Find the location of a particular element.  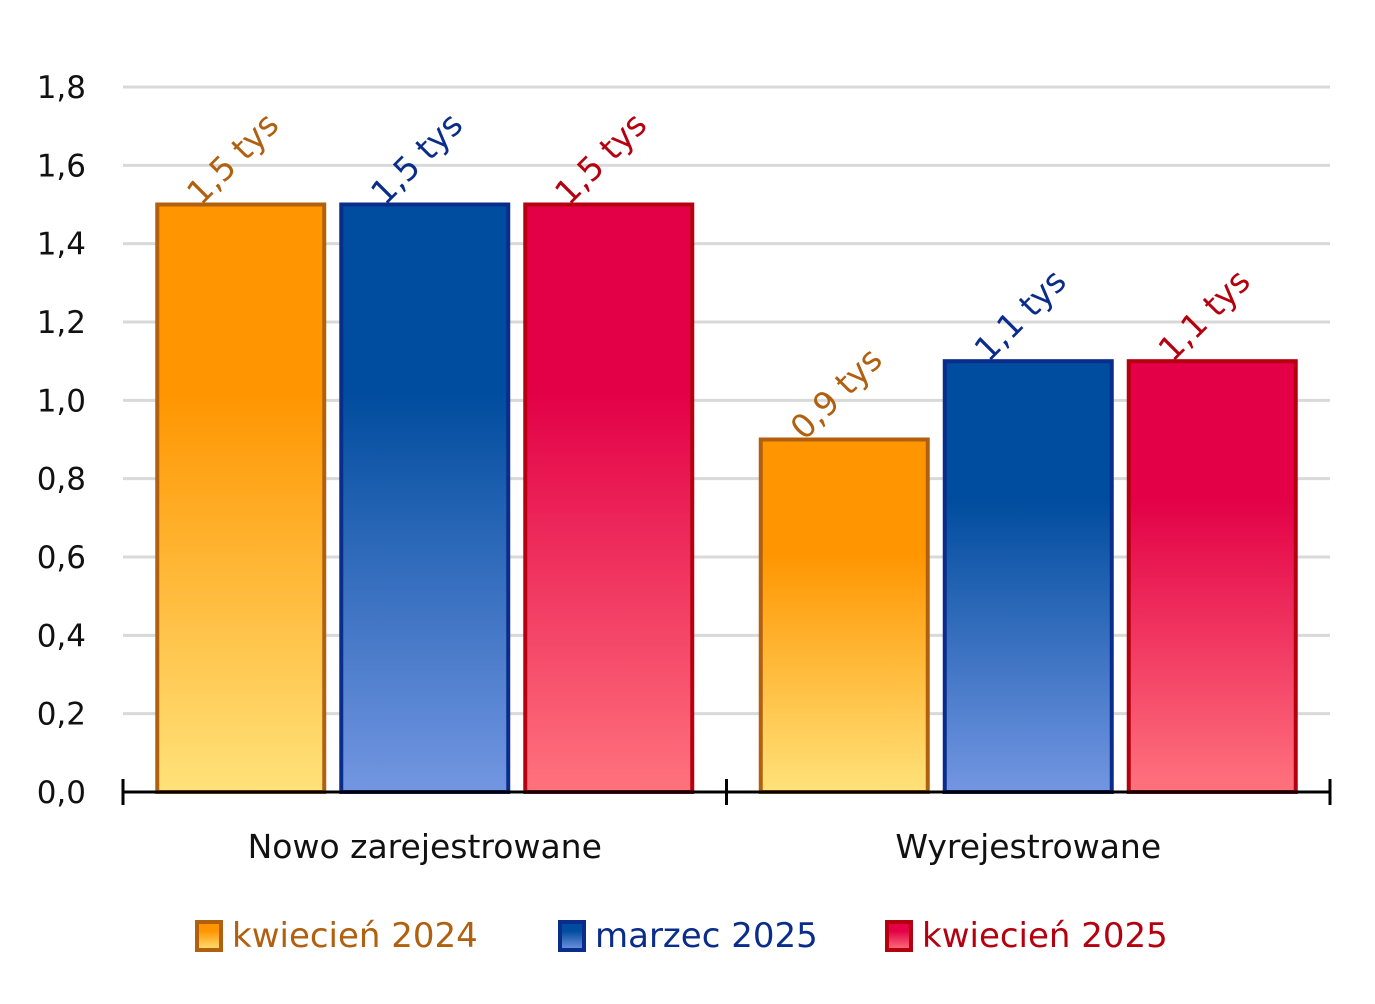

legend-label: kwiecień 2025 is located at coordinates (1045, 936).